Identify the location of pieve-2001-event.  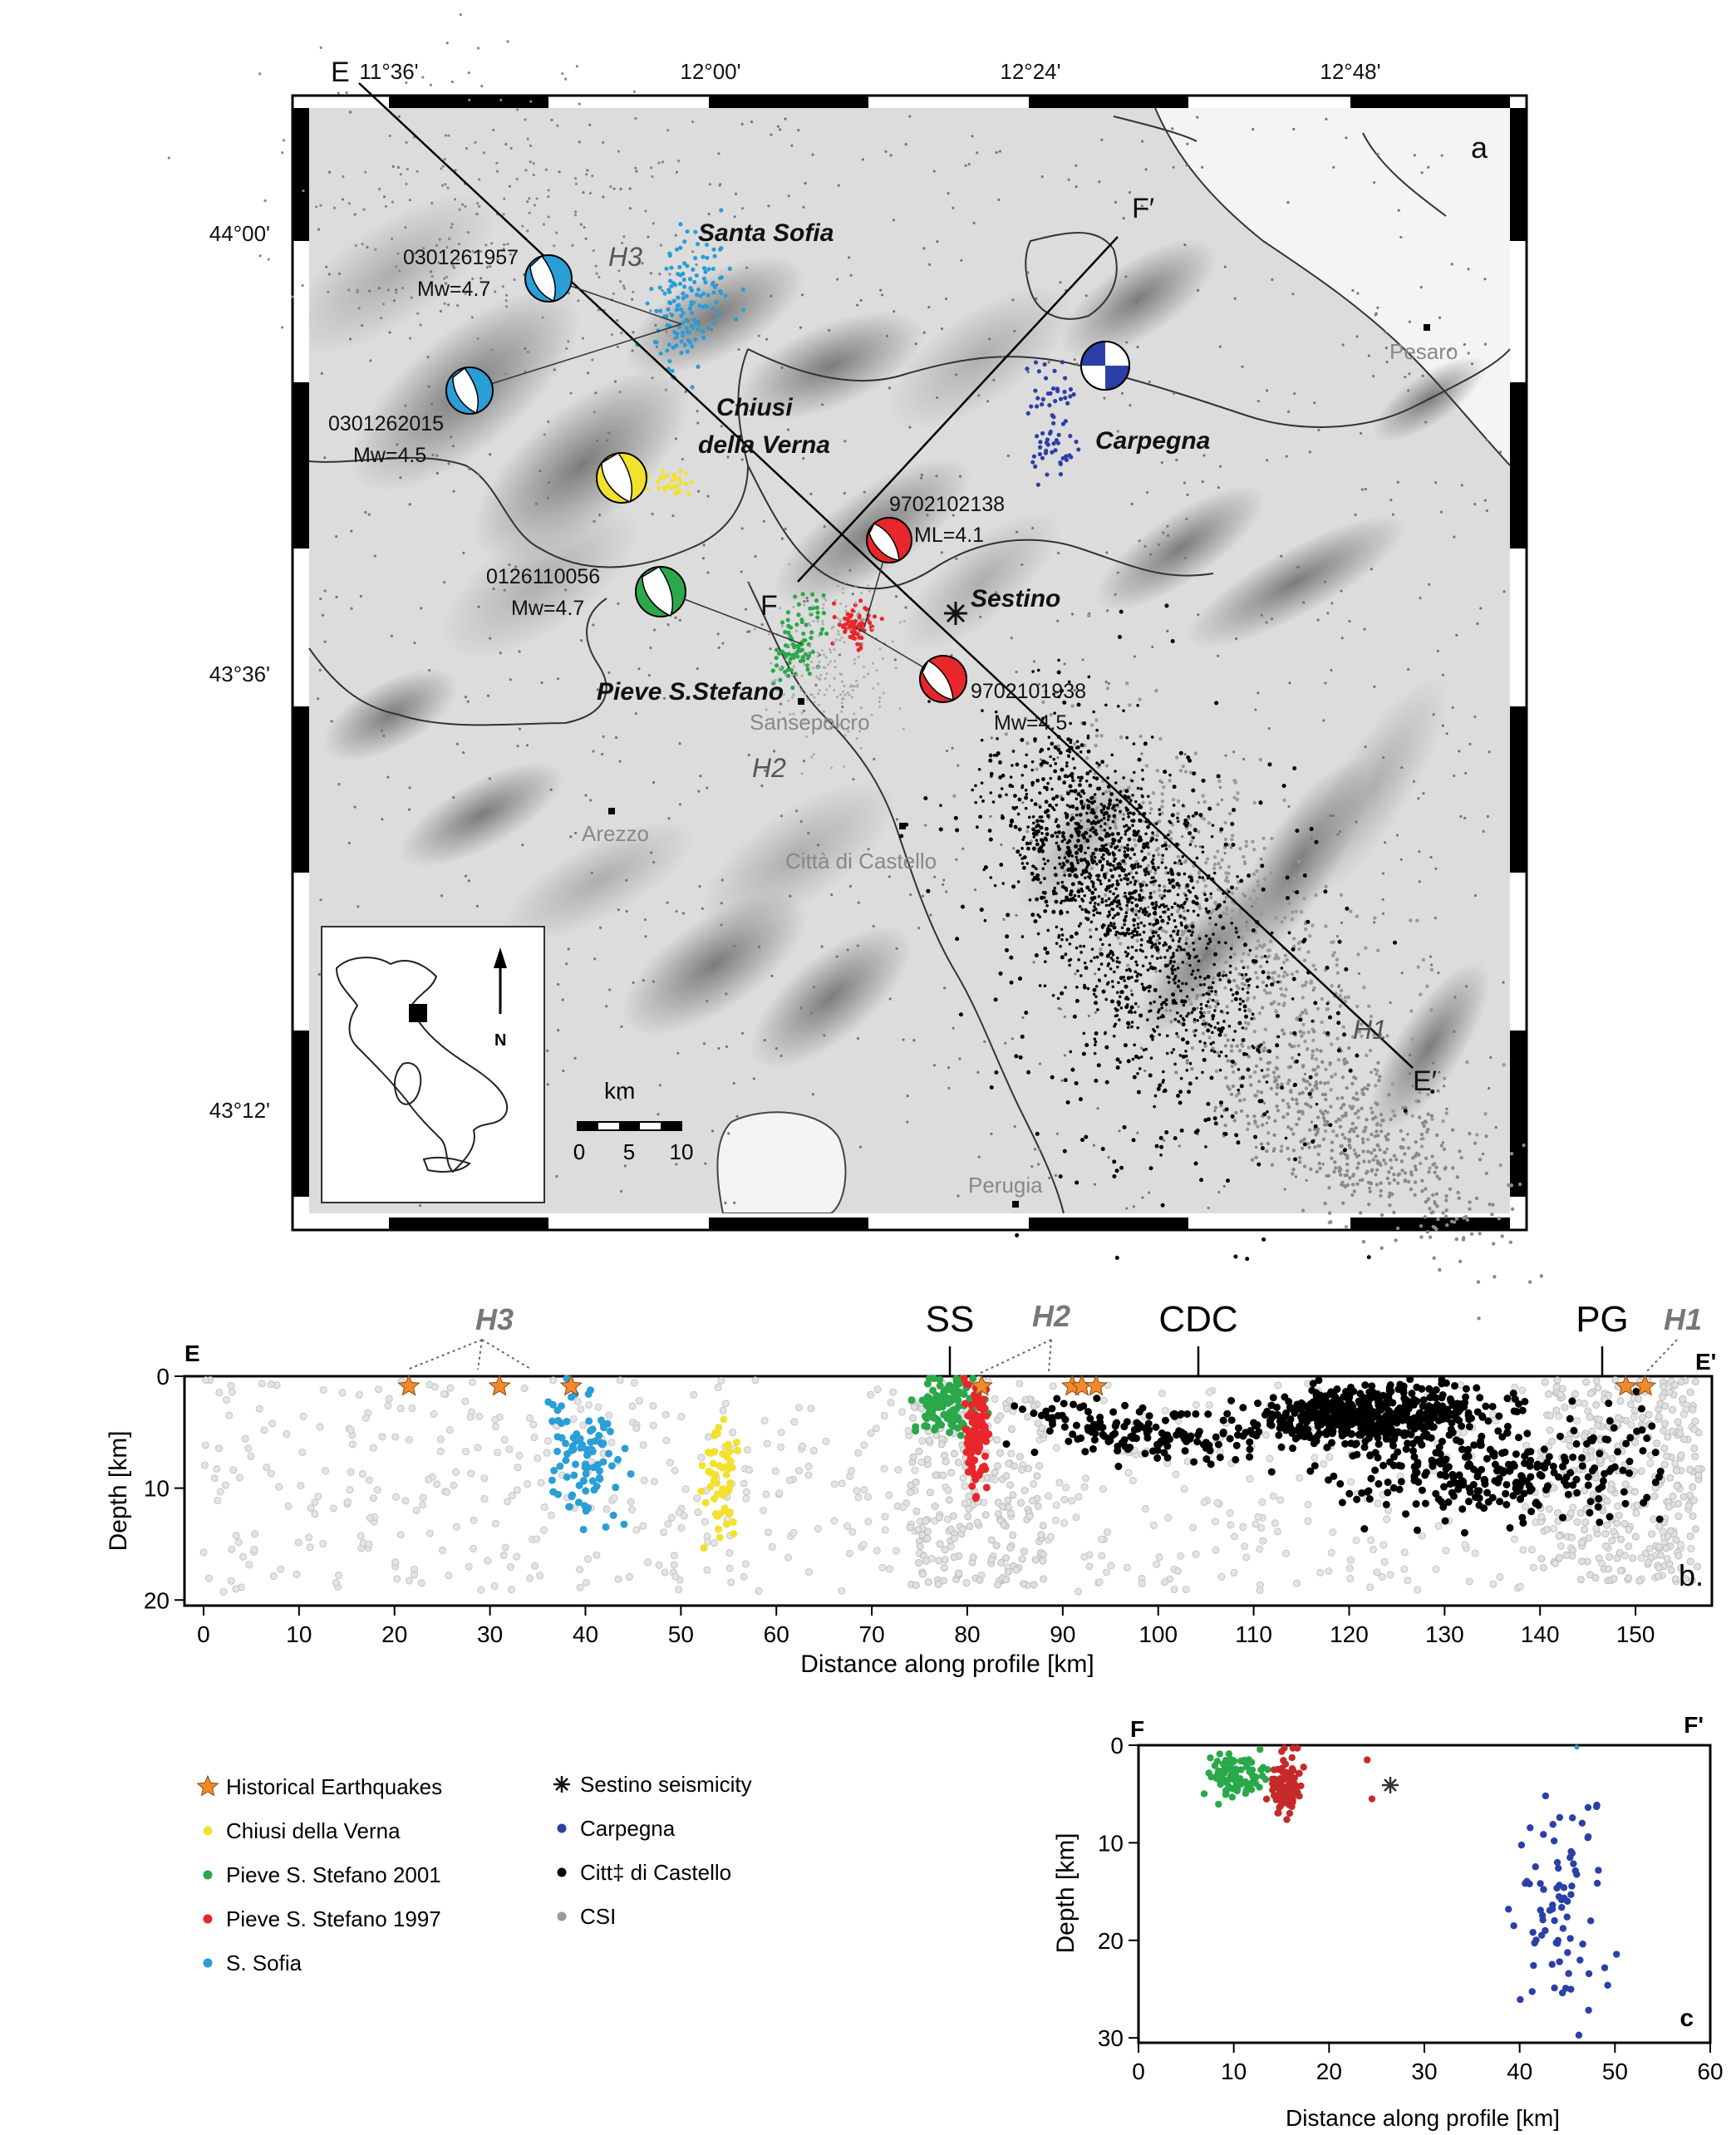
(818, 612).